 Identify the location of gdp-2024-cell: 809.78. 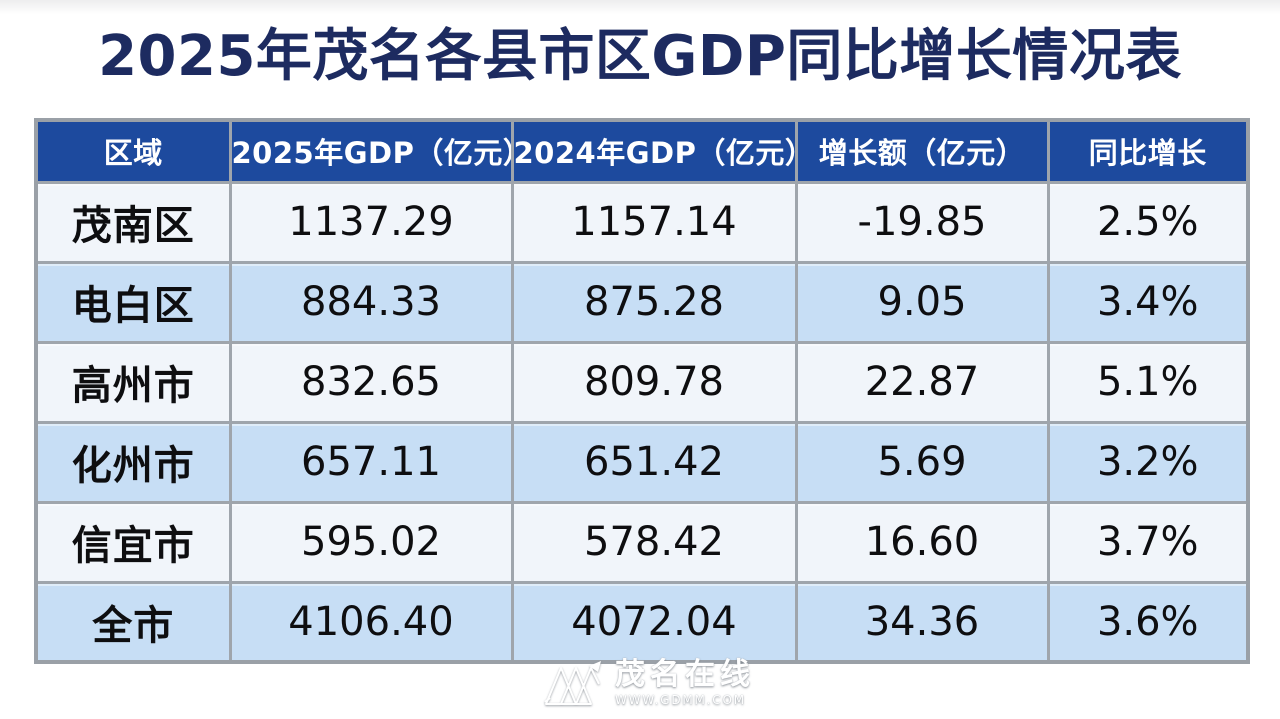
(654, 382).